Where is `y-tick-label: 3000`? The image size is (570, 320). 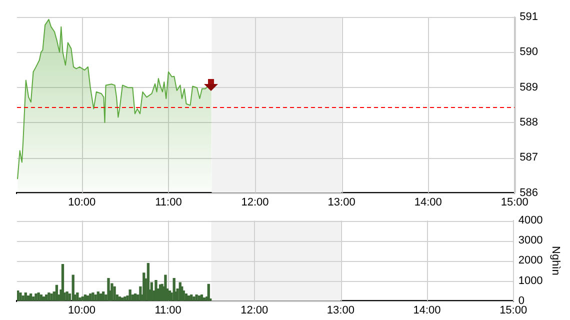 y-tick-label: 3000 is located at coordinates (530, 240).